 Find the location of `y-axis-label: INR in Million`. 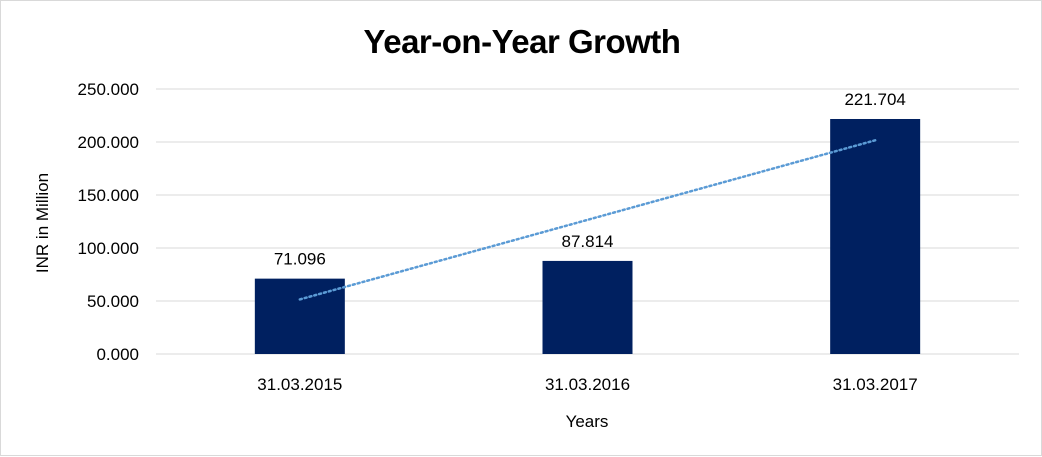

y-axis-label: INR in Million is located at coordinates (42, 223).